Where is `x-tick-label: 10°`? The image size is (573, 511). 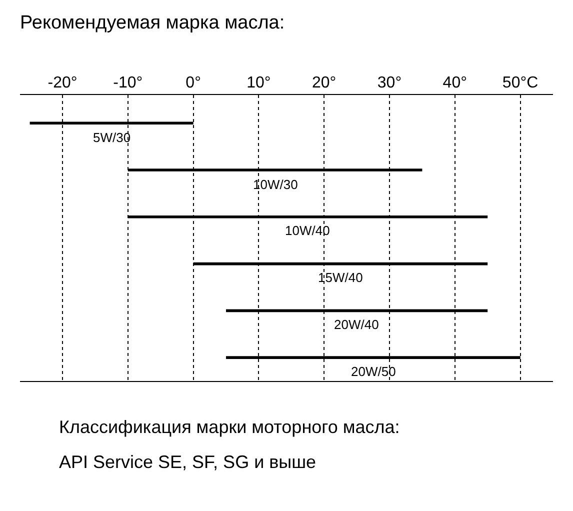 x-tick-label: 10° is located at coordinates (258, 83).